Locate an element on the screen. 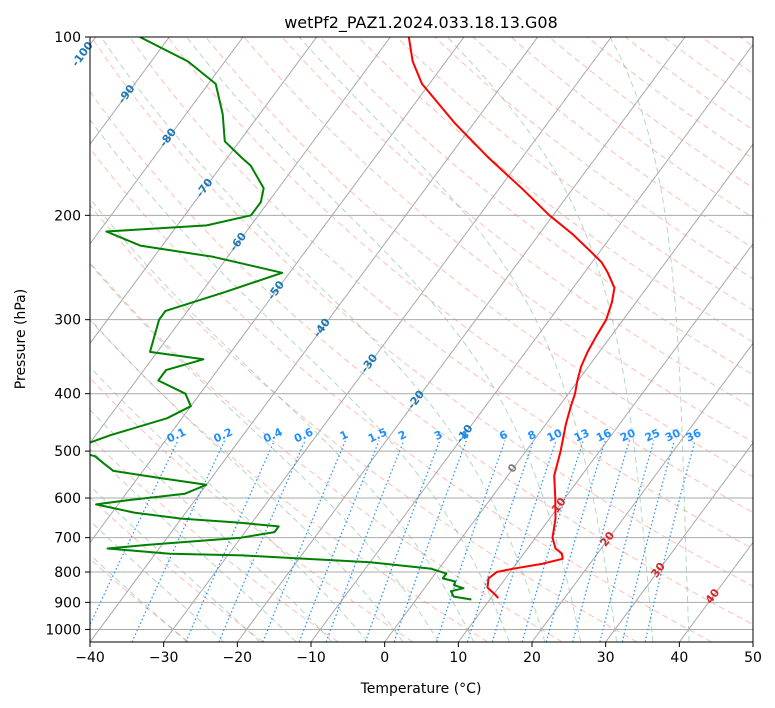 This screenshot has width=775, height=708. chart-title: wetPf2_PAZ1.2024.033.18.13.G08 is located at coordinates (421, 23).